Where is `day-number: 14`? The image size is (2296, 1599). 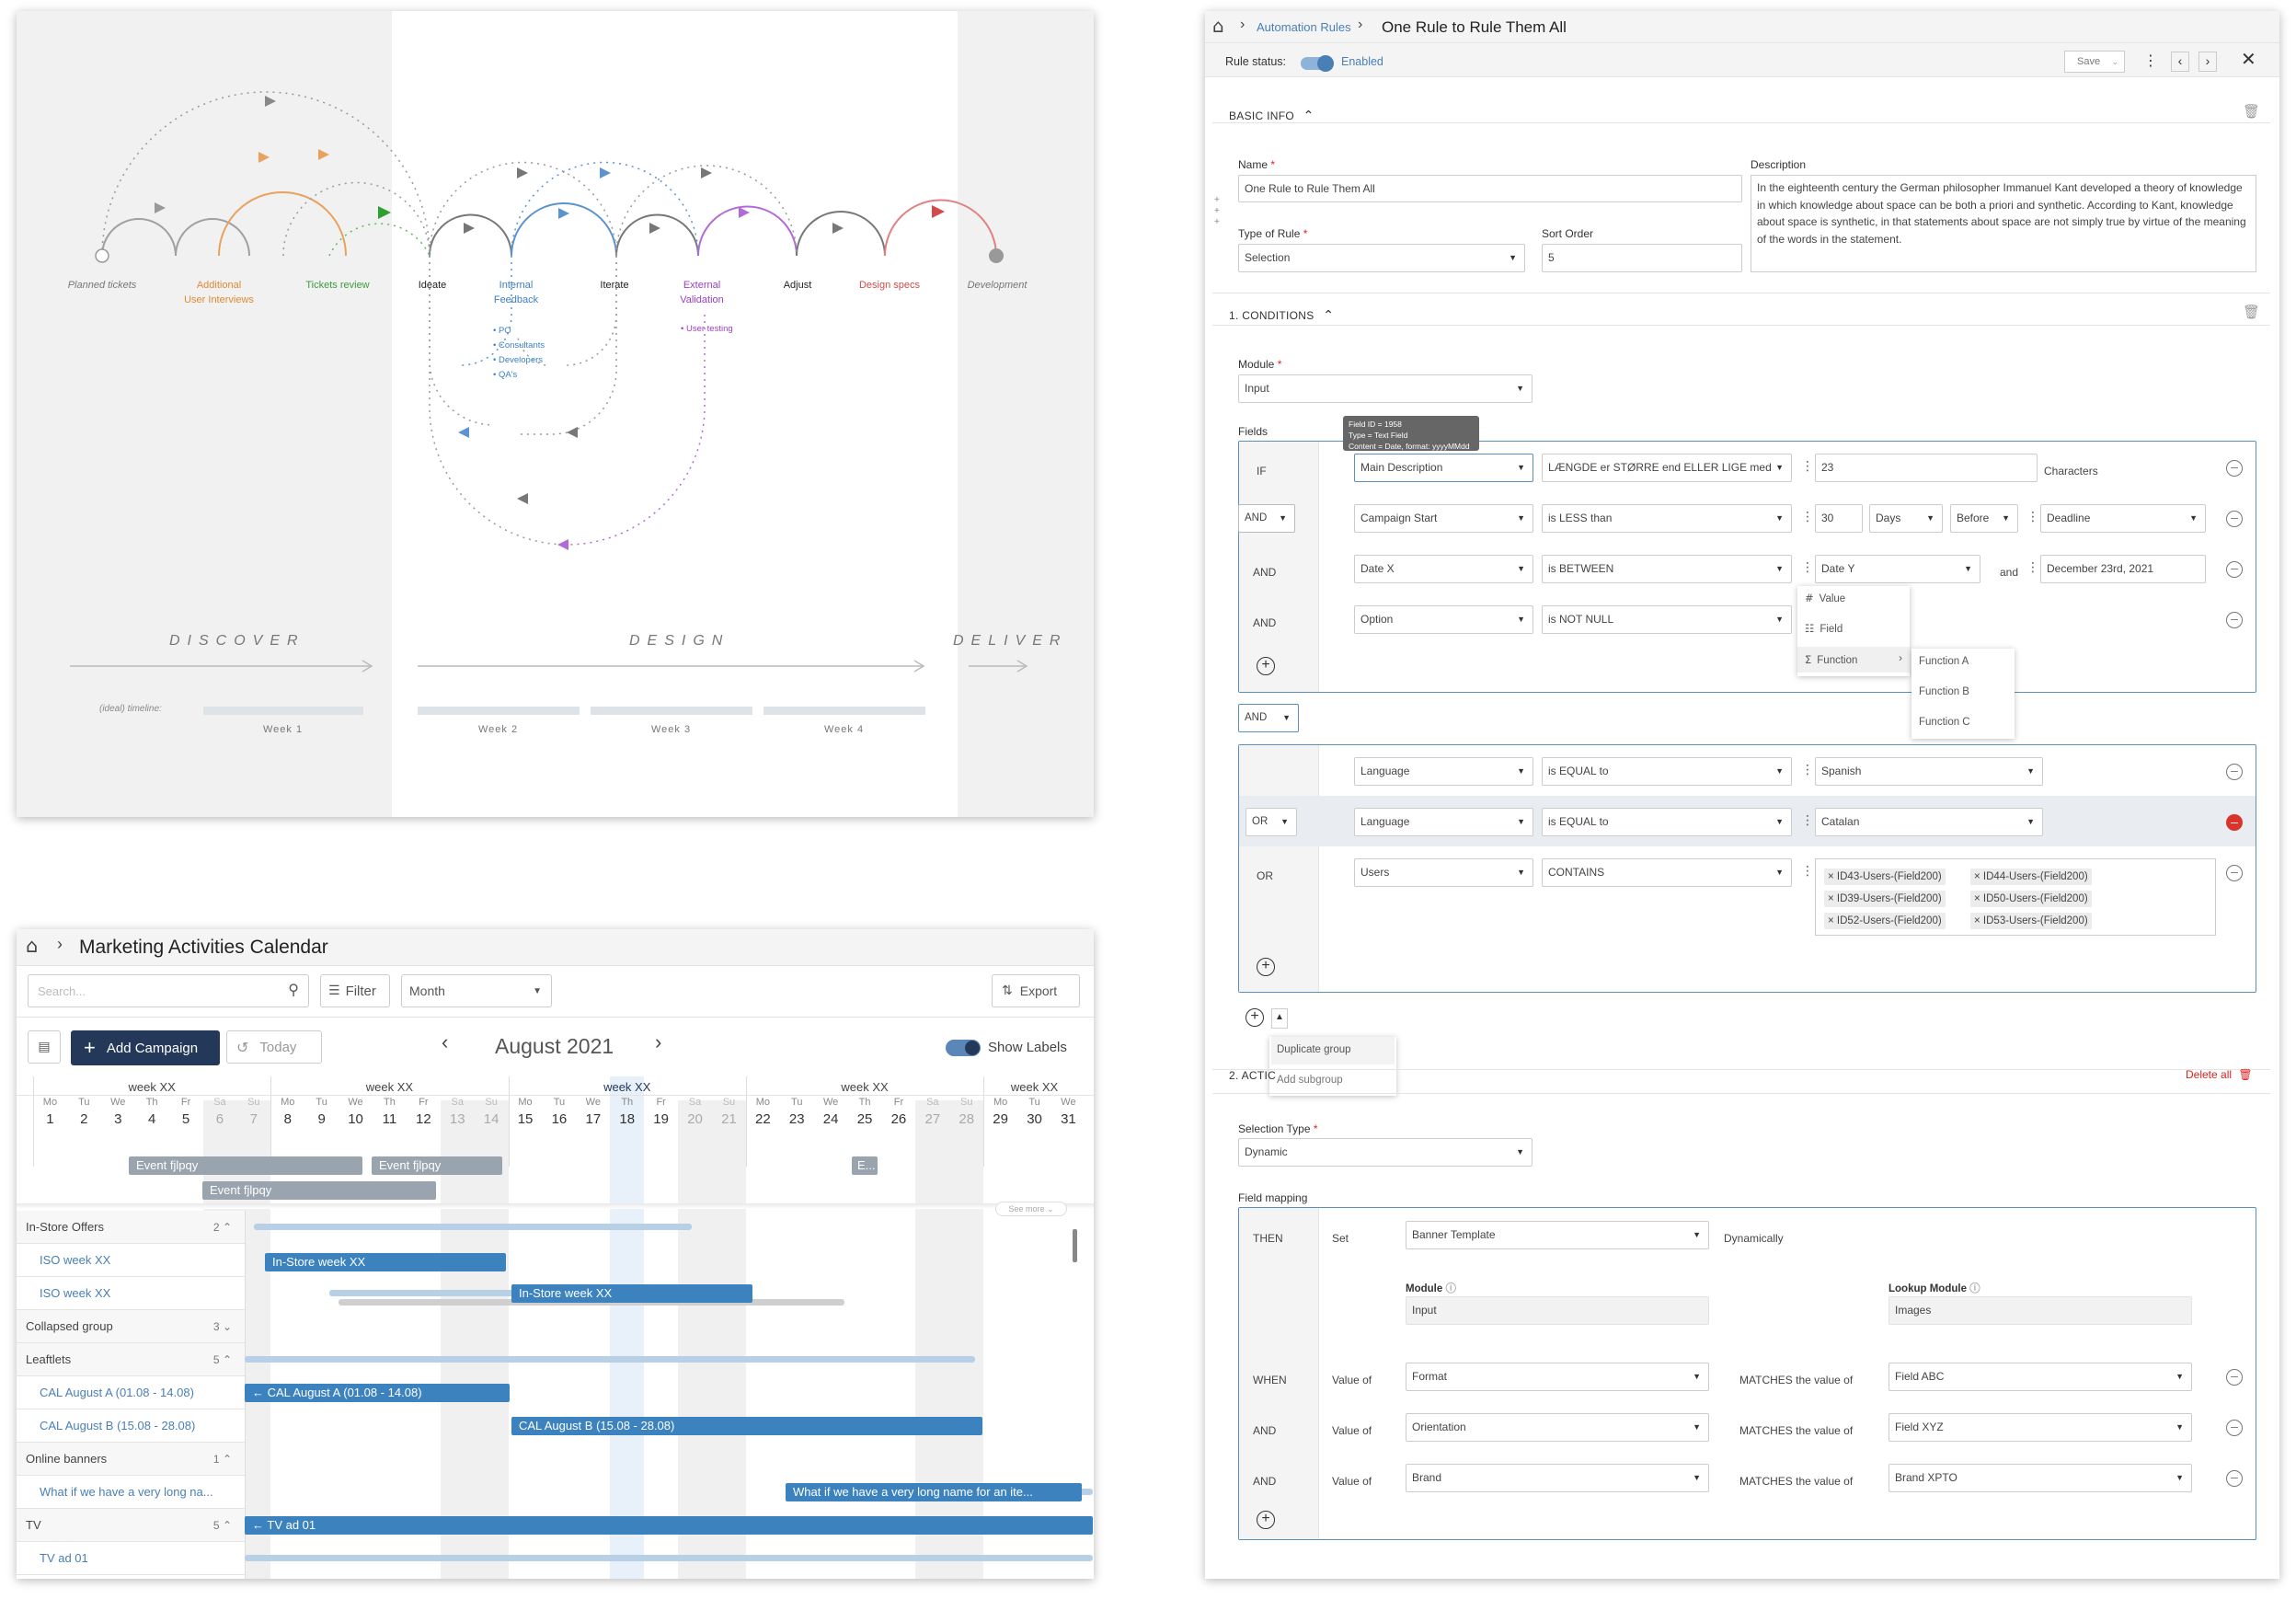
day-number: 14 is located at coordinates (491, 1119).